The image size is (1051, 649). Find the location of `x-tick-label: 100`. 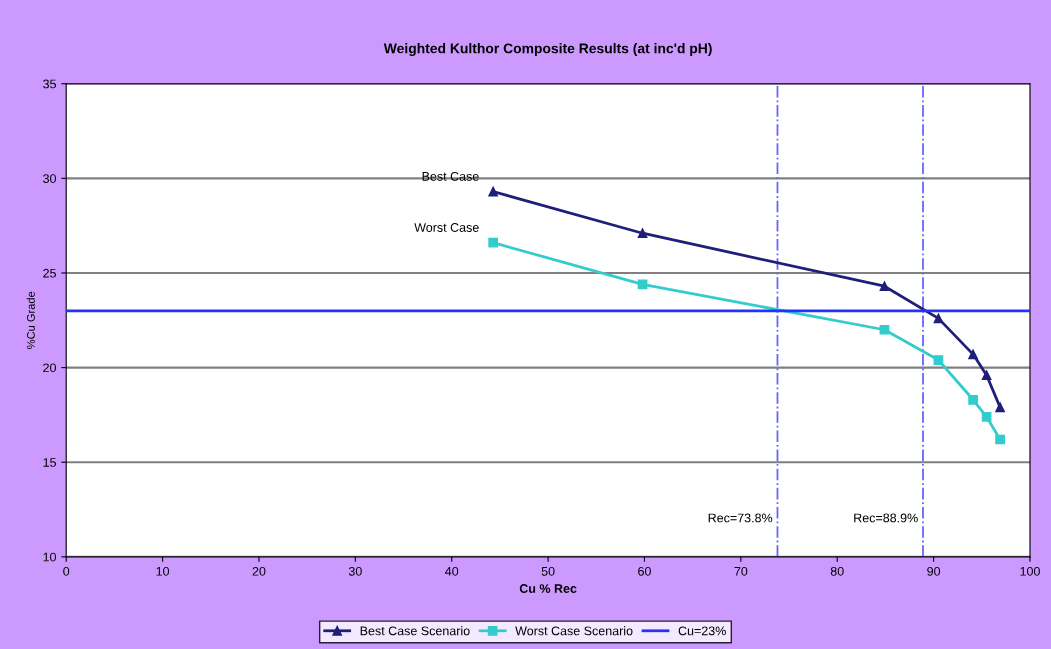

x-tick-label: 100 is located at coordinates (1030, 571).